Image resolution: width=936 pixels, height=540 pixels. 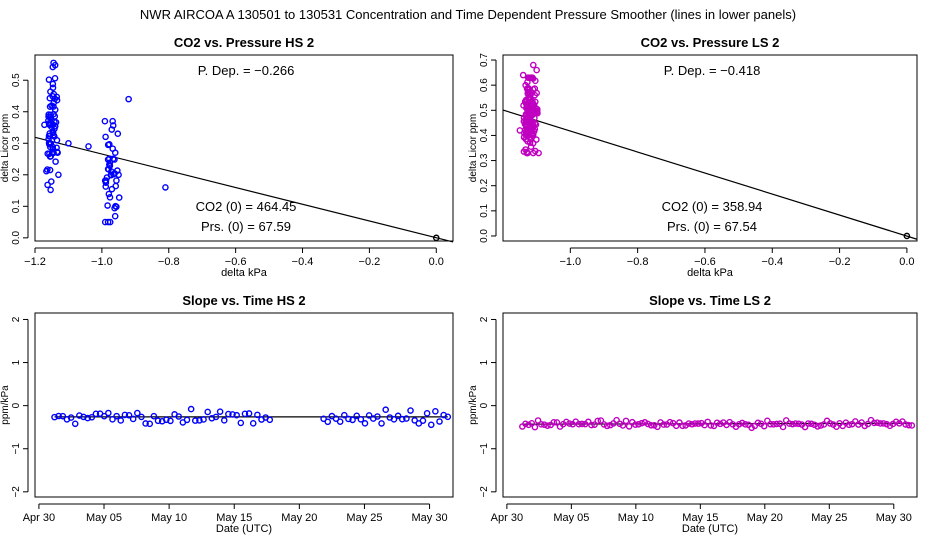 I want to click on x-tick-label: May 15, so click(x=700, y=518).